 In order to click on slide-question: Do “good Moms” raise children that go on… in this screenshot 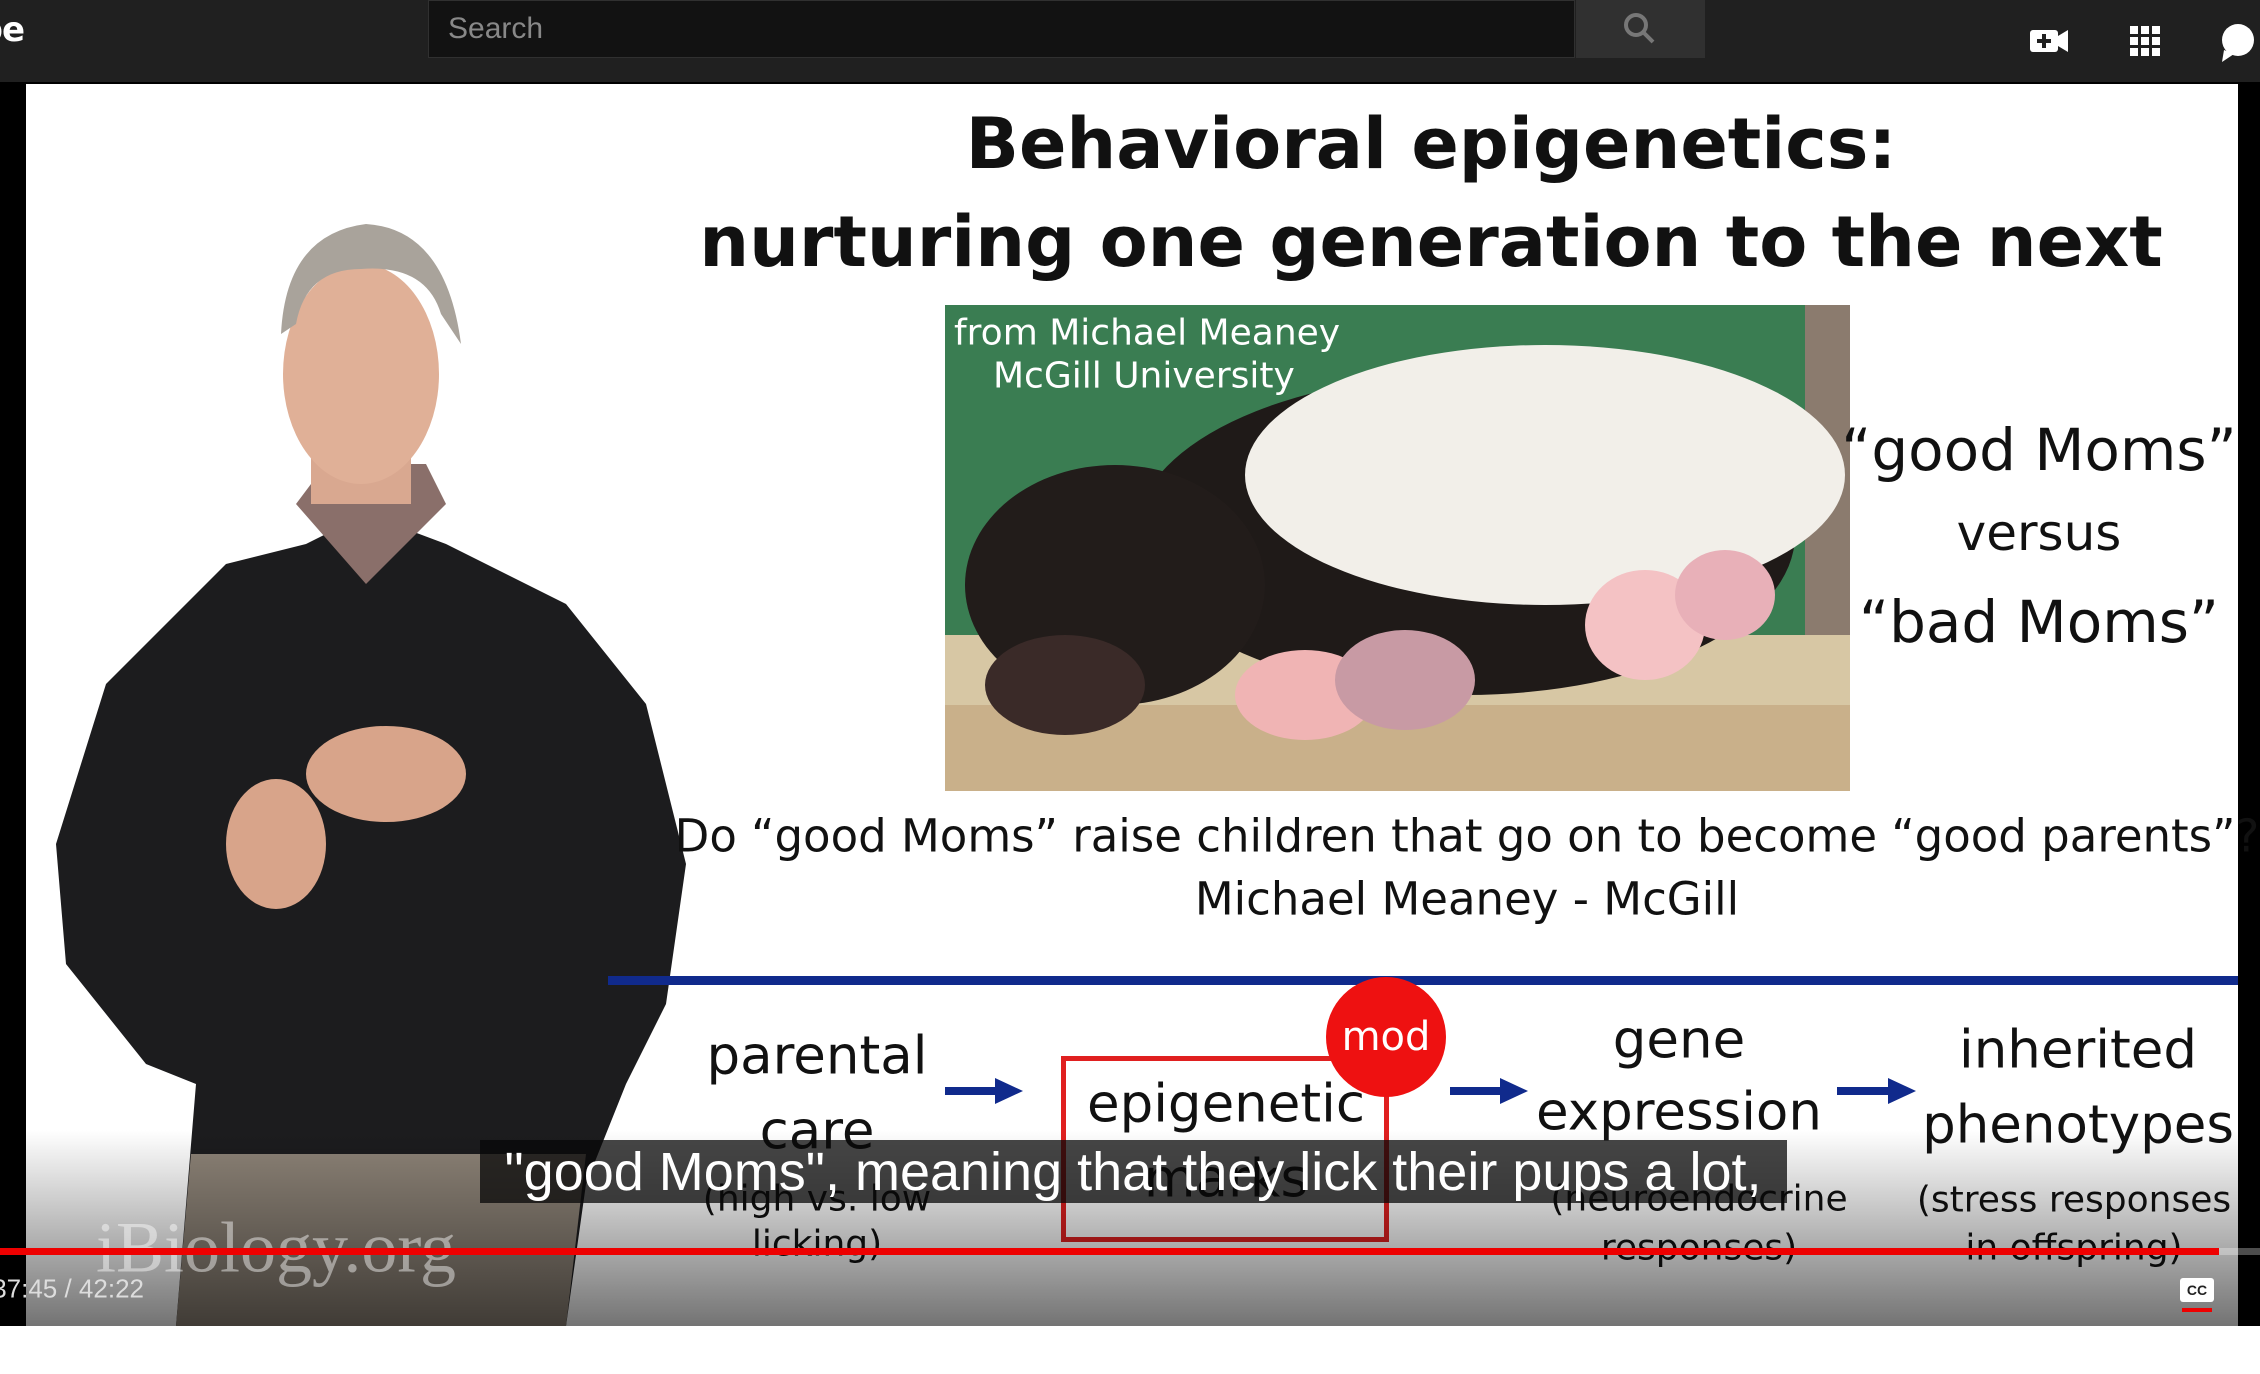, I will do `click(1467, 836)`.